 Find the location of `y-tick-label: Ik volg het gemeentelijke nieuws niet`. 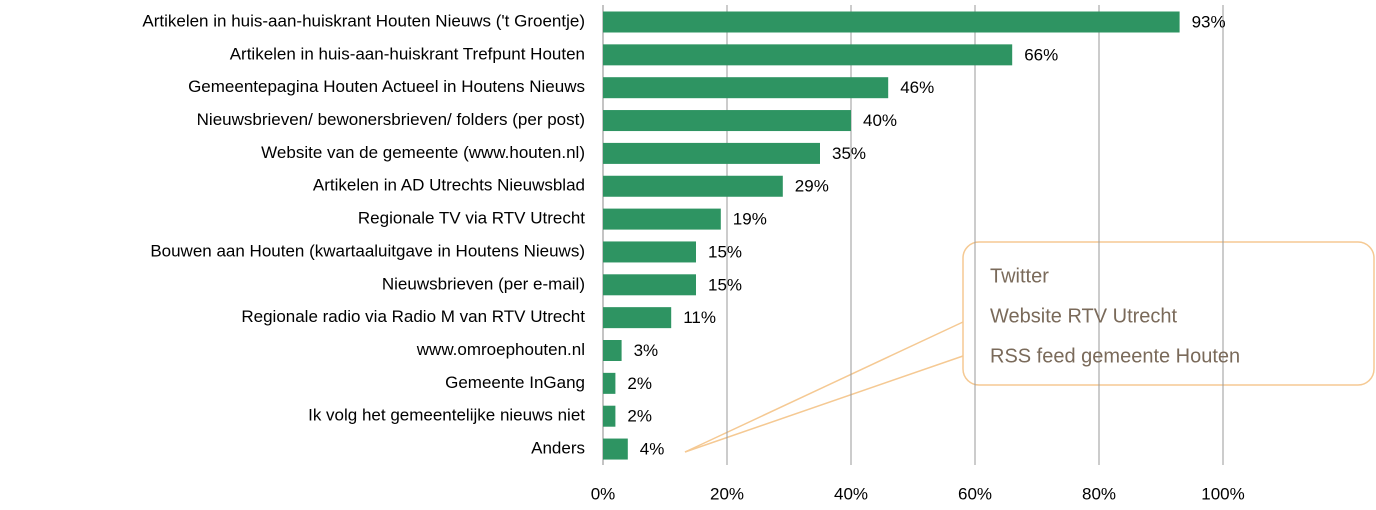

y-tick-label: Ik volg het gemeentelijke nieuws niet is located at coordinates (446, 415).